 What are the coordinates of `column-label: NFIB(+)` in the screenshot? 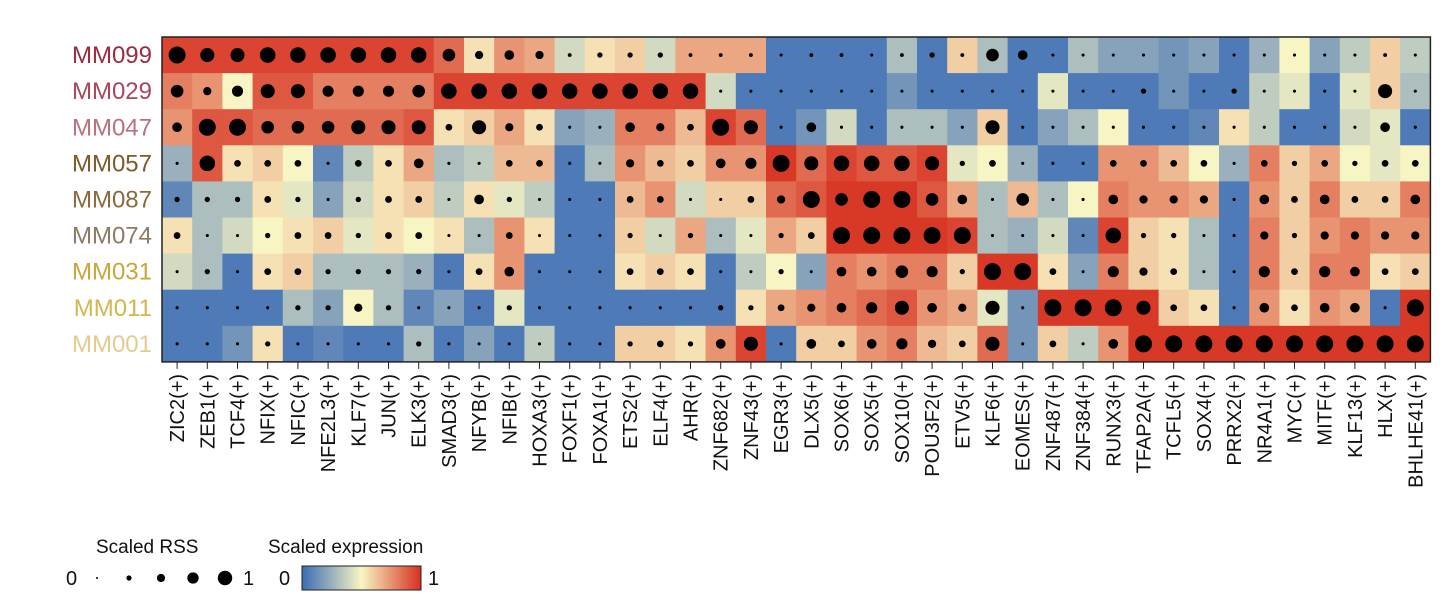 It's located at (510, 409).